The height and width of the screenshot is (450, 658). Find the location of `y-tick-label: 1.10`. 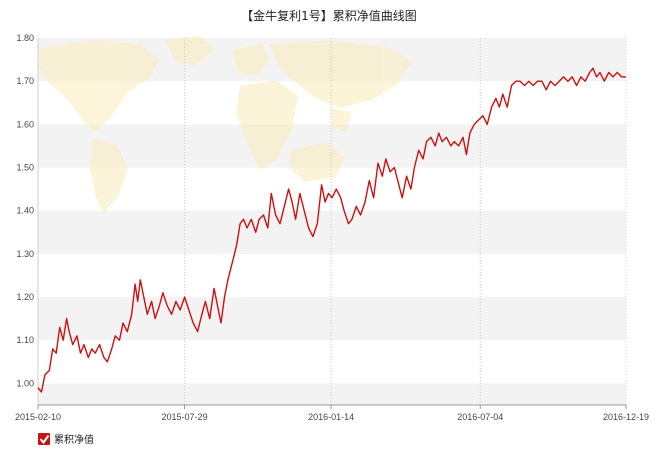

y-tick-label: 1.10 is located at coordinates (25, 340).